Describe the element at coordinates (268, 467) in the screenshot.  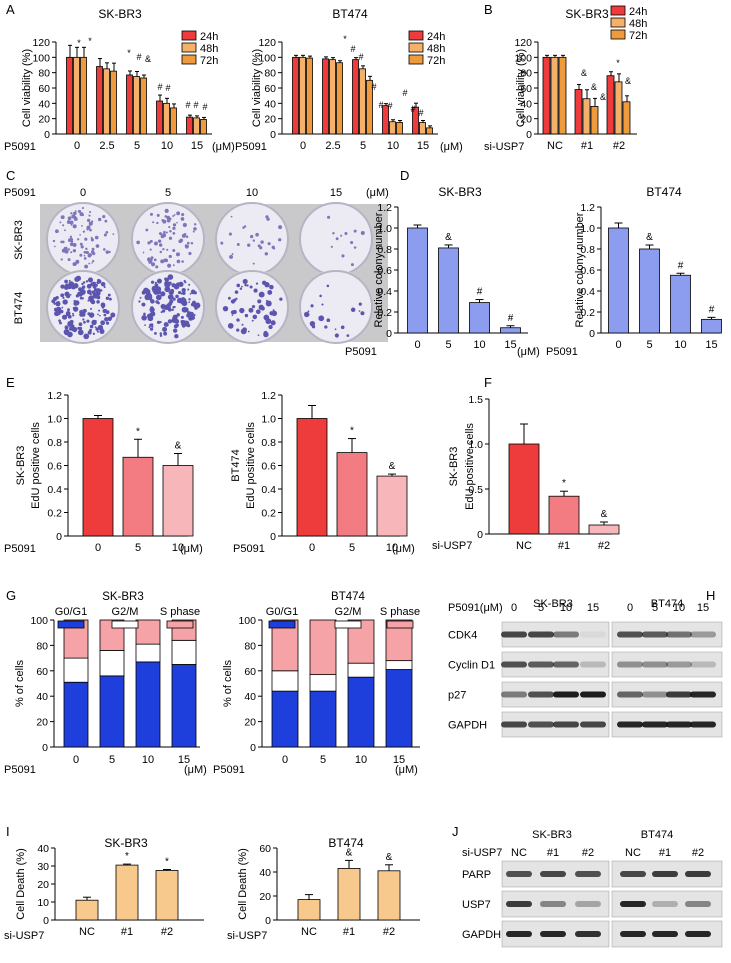
I see `chart-E-y-tick-label: 0.6` at that location.